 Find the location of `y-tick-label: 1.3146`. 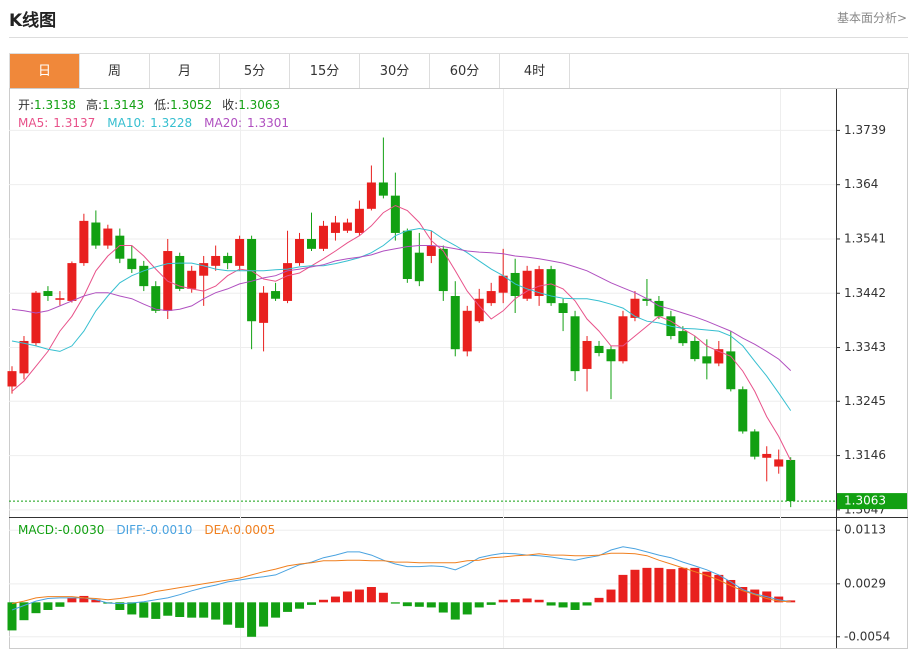

y-tick-label: 1.3146 is located at coordinates (865, 455).